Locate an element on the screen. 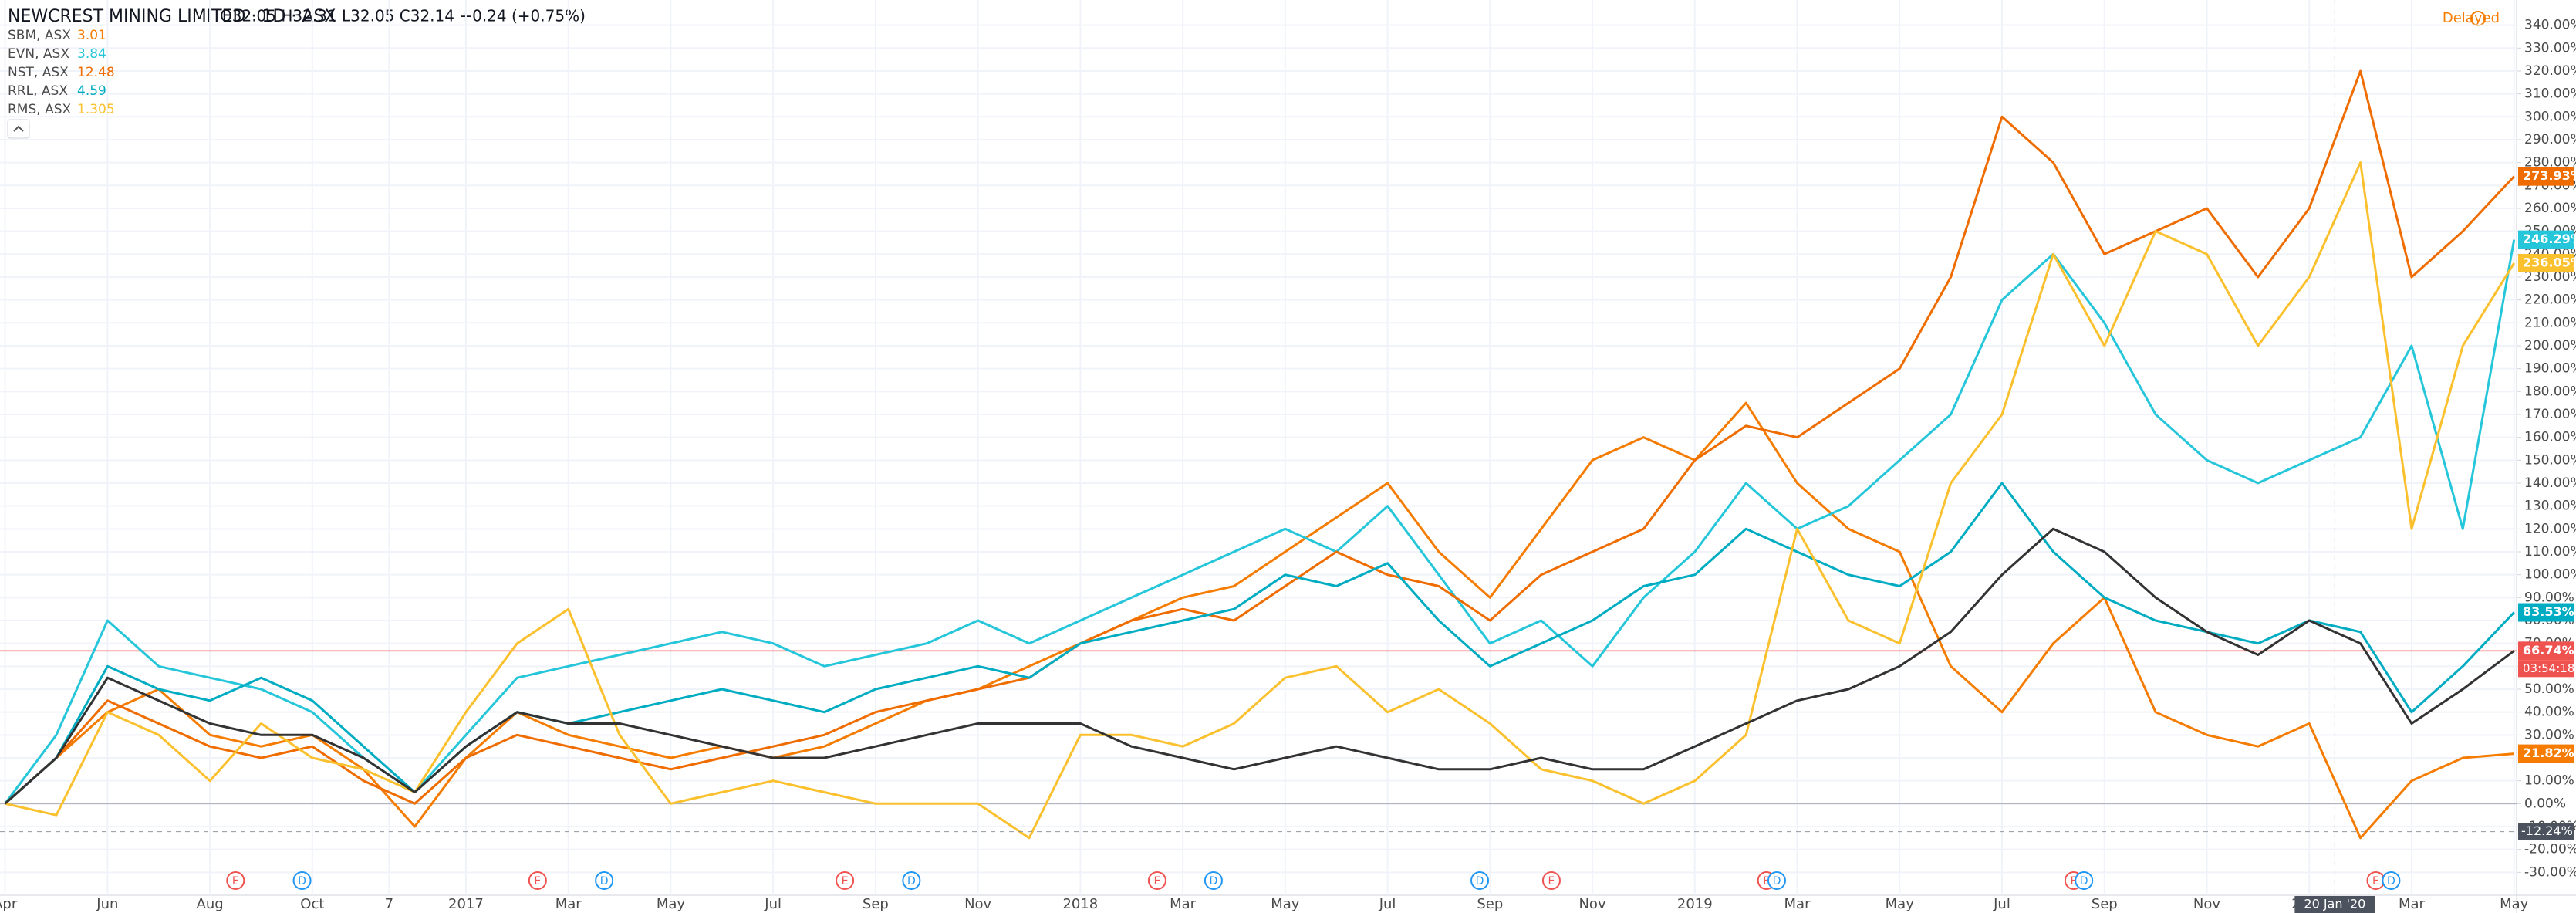 This screenshot has width=2576, height=913. x-tick-label: Oct is located at coordinates (312, 904).